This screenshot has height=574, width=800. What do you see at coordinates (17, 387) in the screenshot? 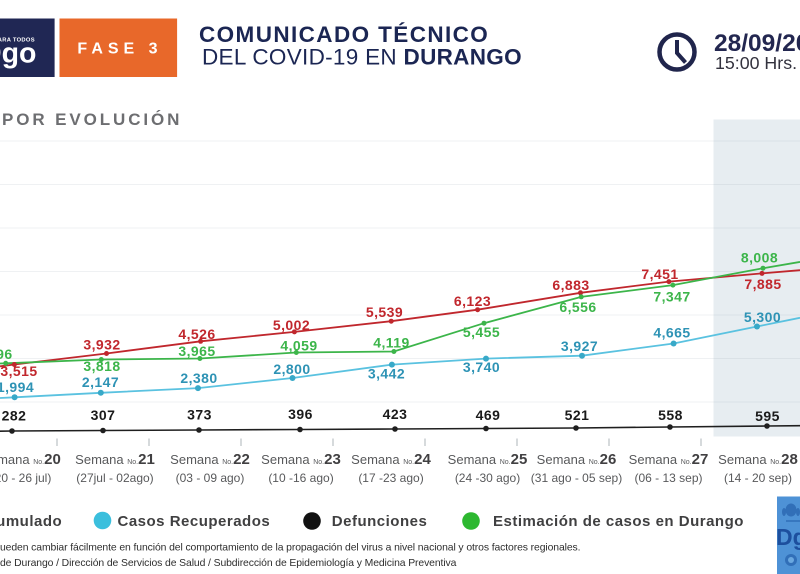
I see `svg-text: 1,994` at bounding box center [17, 387].